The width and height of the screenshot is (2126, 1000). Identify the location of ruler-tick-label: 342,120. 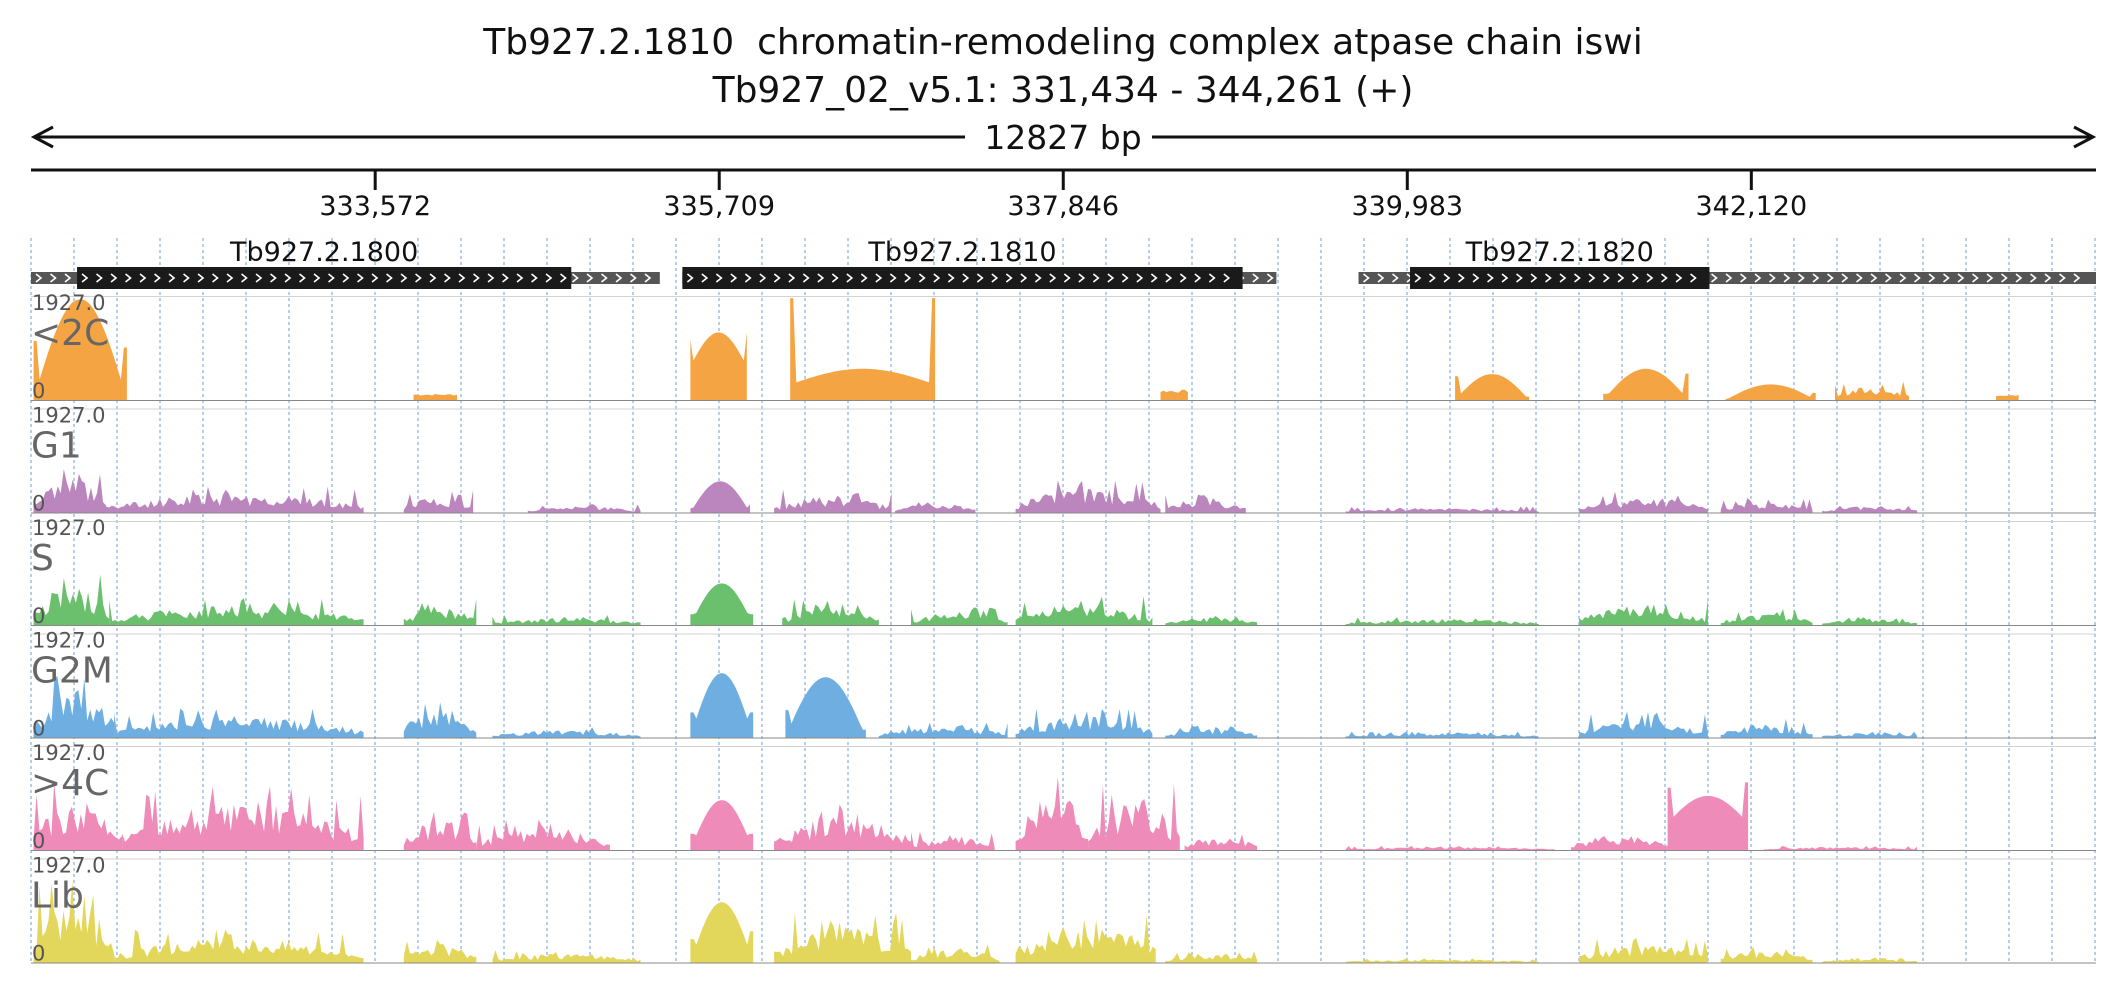
(1751, 206).